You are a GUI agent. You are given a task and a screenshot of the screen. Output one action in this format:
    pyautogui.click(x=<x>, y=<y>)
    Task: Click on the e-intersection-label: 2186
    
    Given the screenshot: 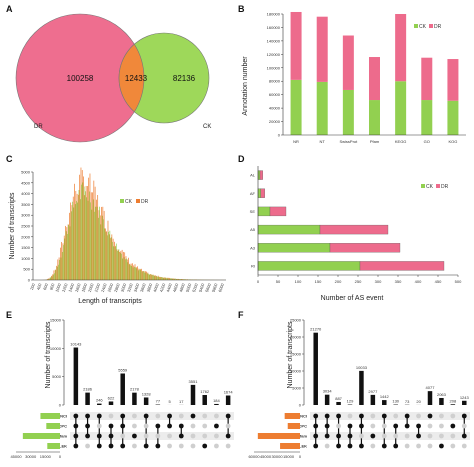 What is the action you would take?
    pyautogui.click(x=88, y=389)
    